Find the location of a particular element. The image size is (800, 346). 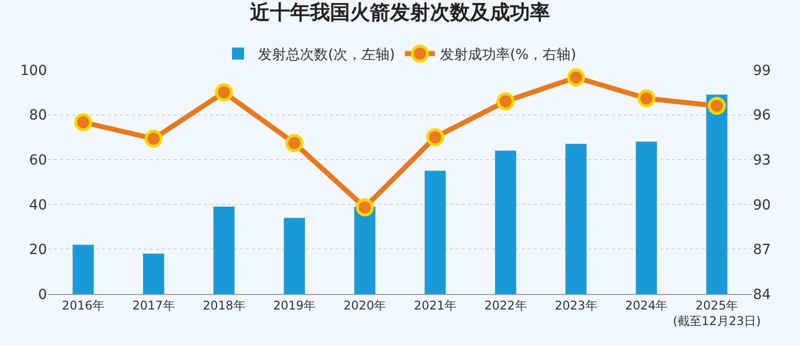

x-tick-label: 2017年 is located at coordinates (153, 305).